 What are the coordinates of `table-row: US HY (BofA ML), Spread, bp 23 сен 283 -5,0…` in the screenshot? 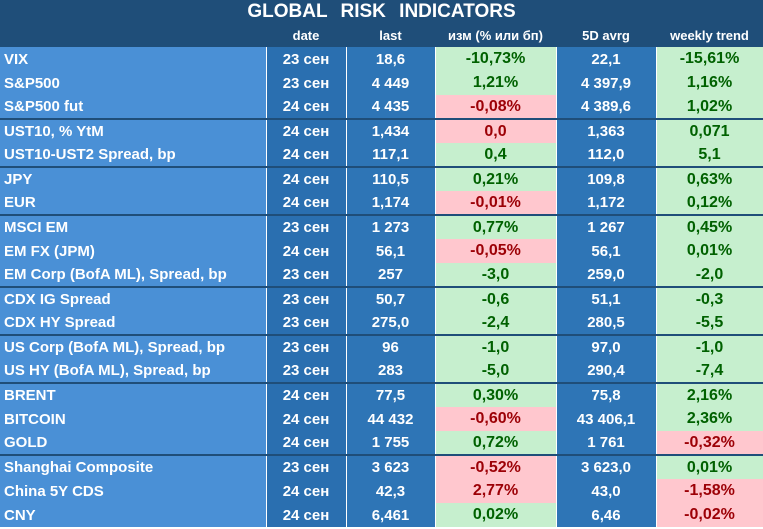 It's located at (381, 371).